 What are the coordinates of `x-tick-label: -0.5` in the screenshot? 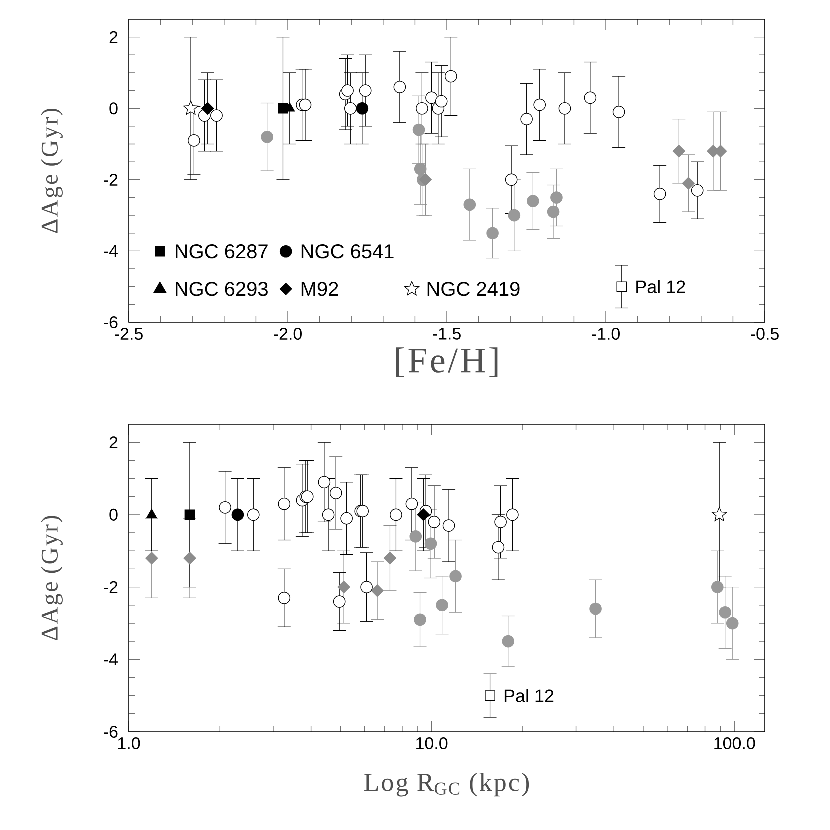 It's located at (765, 334).